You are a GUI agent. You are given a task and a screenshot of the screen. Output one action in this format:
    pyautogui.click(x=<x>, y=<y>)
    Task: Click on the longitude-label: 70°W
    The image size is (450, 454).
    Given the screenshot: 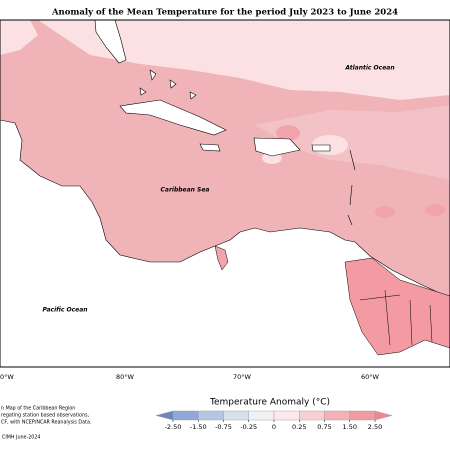 What is the action you would take?
    pyautogui.click(x=242, y=377)
    